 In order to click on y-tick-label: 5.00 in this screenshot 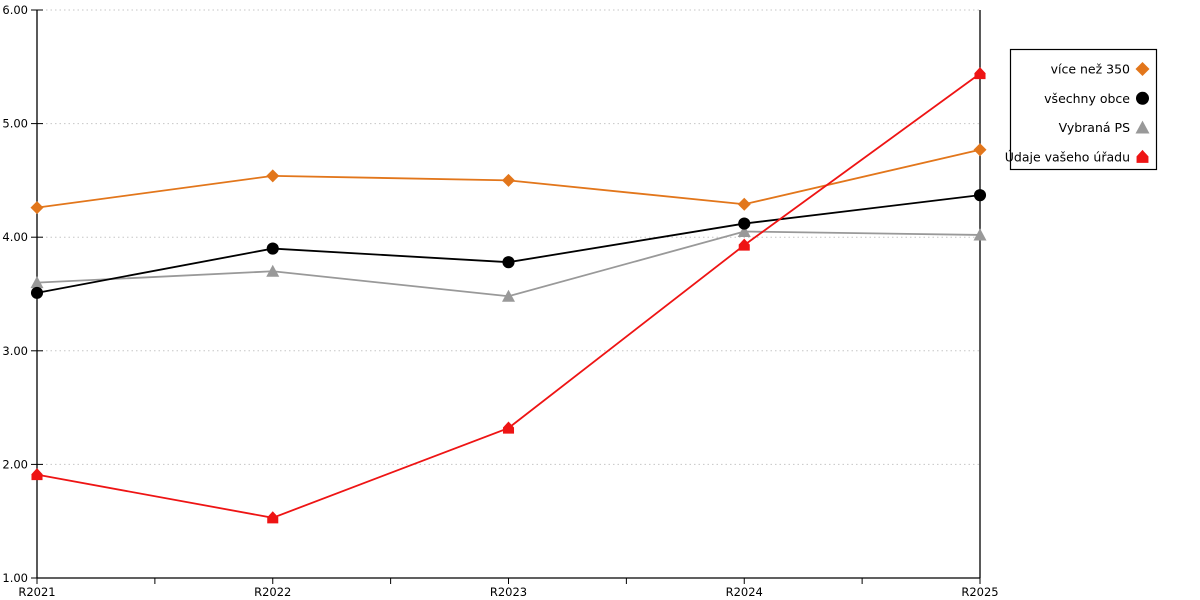, I will do `click(15, 124)`.